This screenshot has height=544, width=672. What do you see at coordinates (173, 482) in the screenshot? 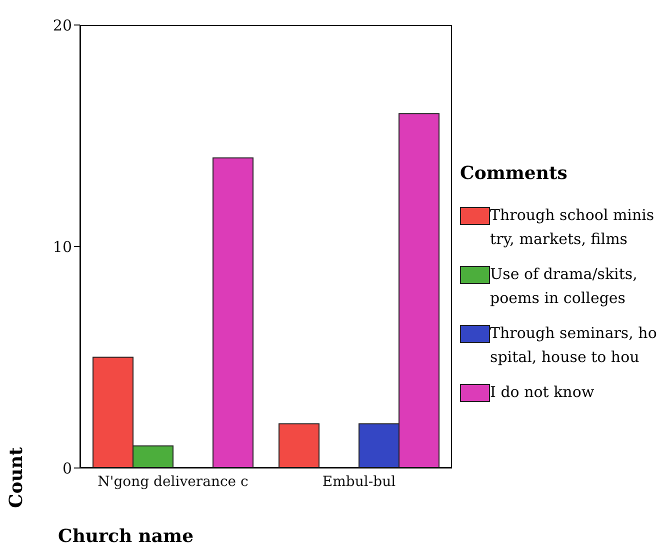
I see `x-tick-label: N'gong deliverance c` at bounding box center [173, 482].